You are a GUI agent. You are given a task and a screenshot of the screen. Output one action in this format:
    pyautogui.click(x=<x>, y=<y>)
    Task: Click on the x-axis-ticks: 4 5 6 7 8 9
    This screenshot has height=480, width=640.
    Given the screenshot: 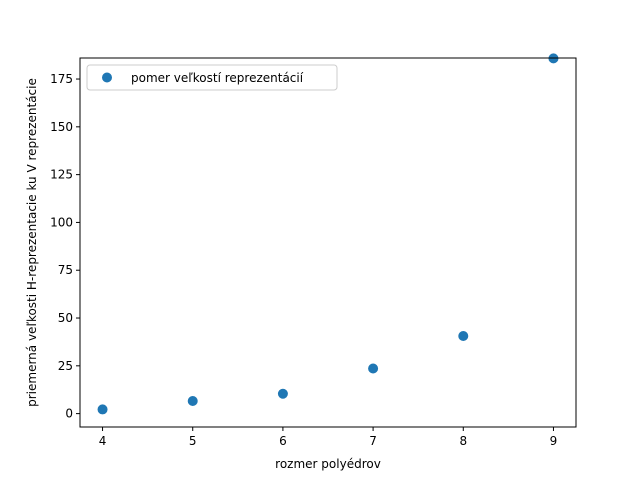 What is the action you would take?
    pyautogui.click(x=328, y=437)
    